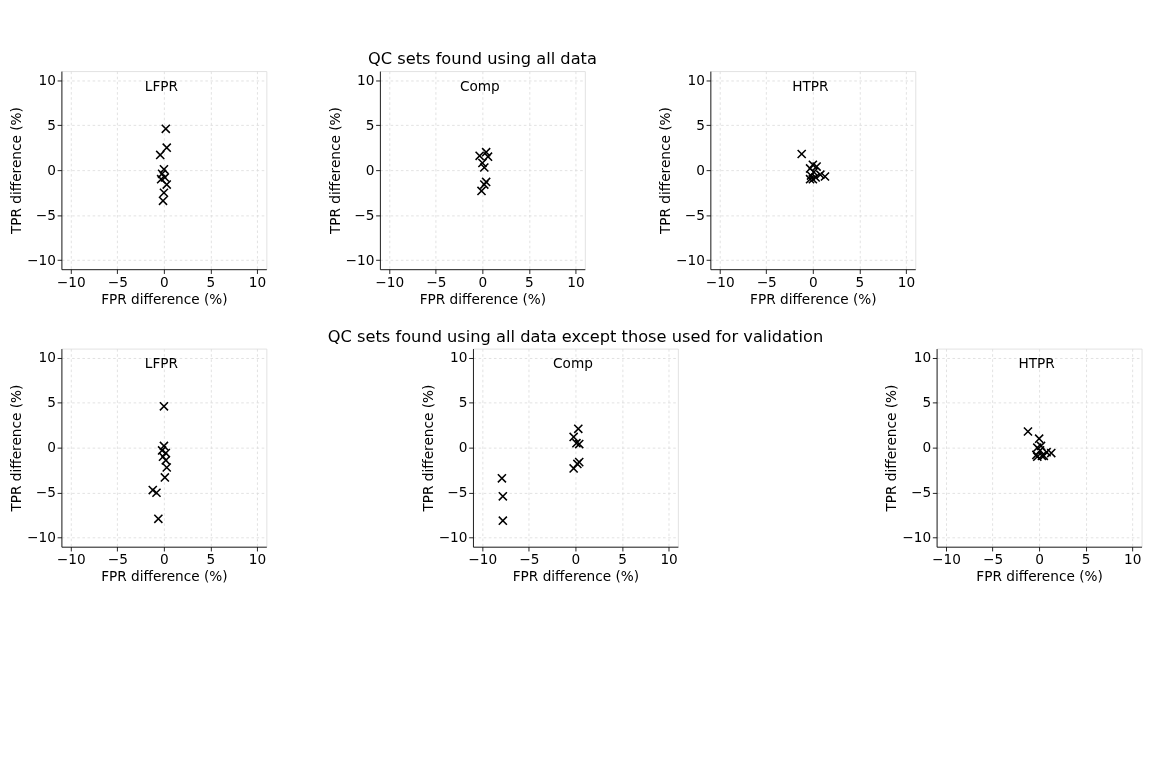 The width and height of the screenshot is (1151, 763). What do you see at coordinates (575, 336) in the screenshot?
I see `chart-subtitle: QC sets found using all data except those used for validation` at bounding box center [575, 336].